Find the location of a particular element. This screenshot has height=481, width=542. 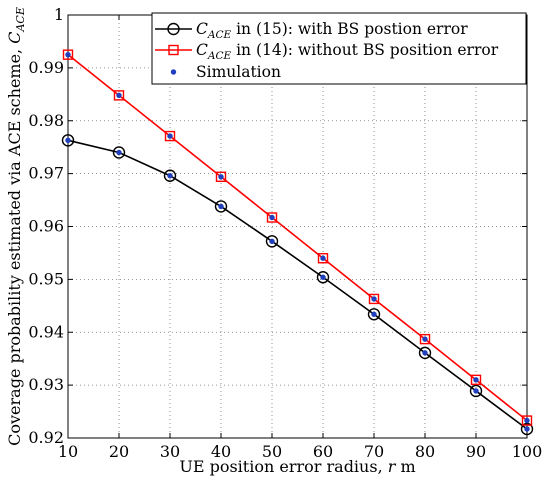

y-tick-label: 0.96 is located at coordinates (46, 226).